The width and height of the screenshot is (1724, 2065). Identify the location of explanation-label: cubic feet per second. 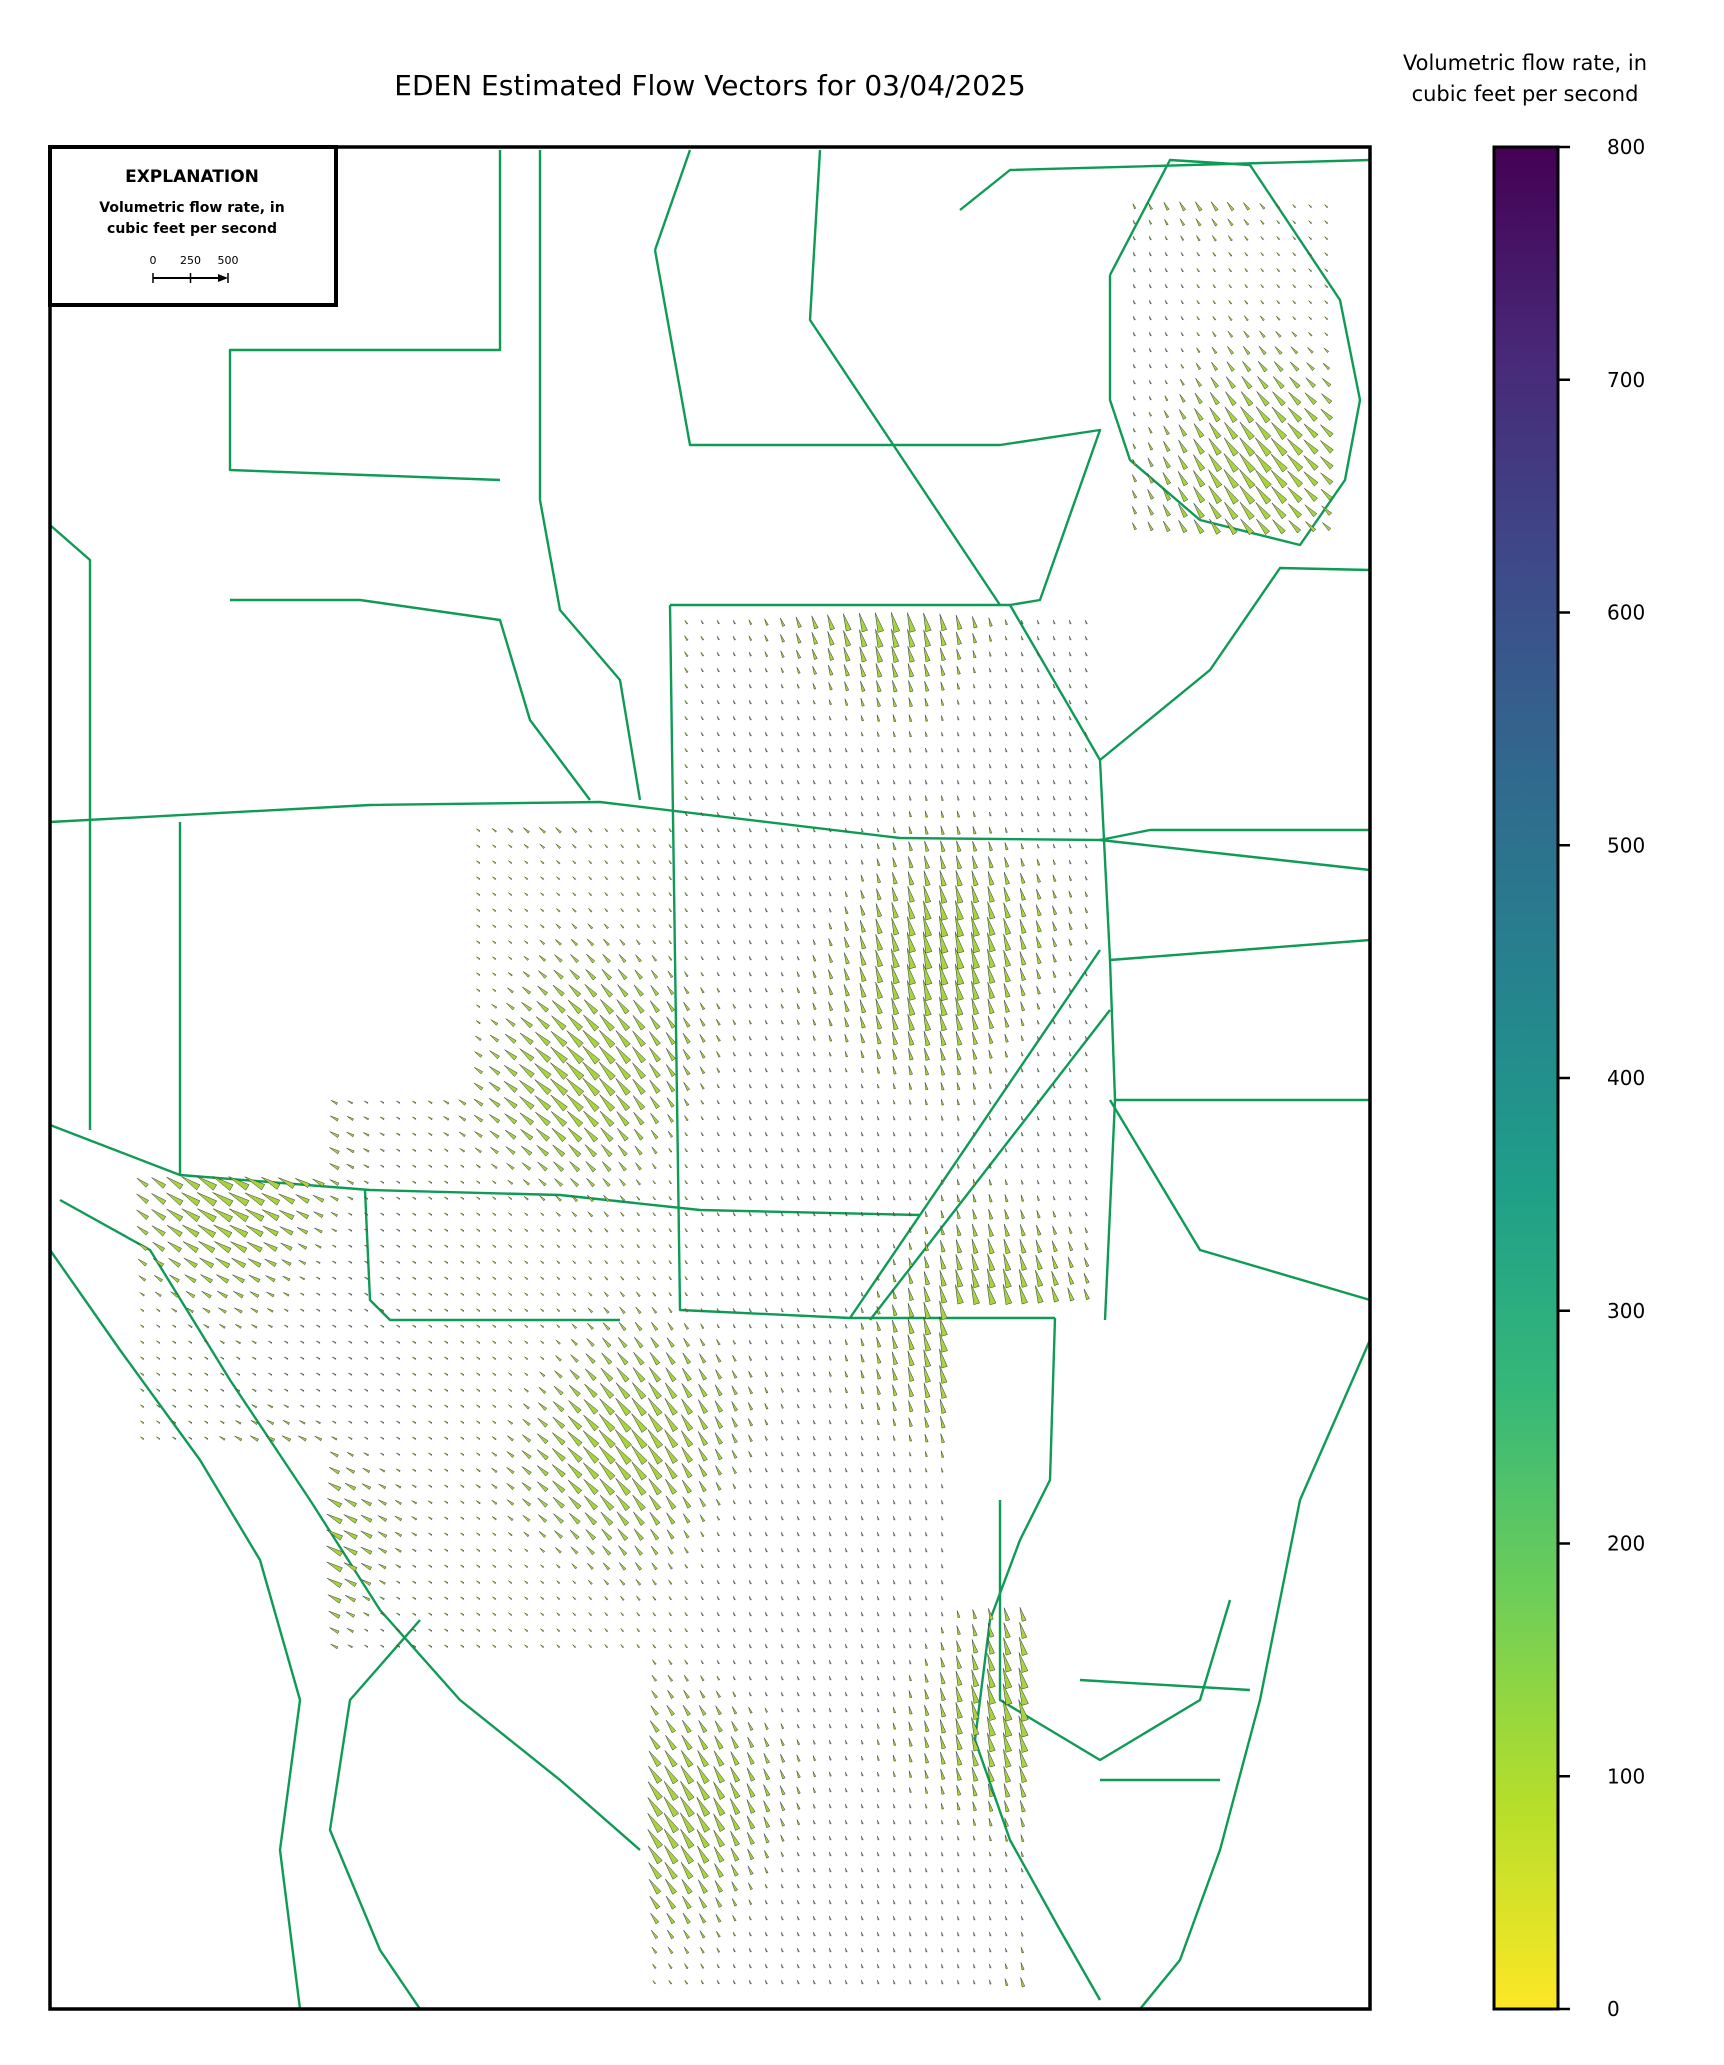
(192, 229).